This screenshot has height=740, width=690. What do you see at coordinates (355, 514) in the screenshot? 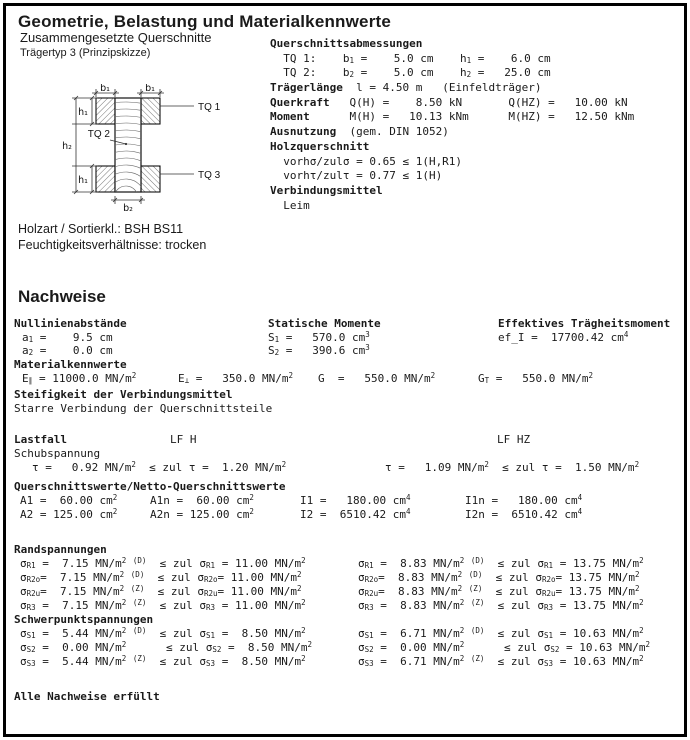
I see `i2-value: I2 = 6510.42 cm4` at bounding box center [355, 514].